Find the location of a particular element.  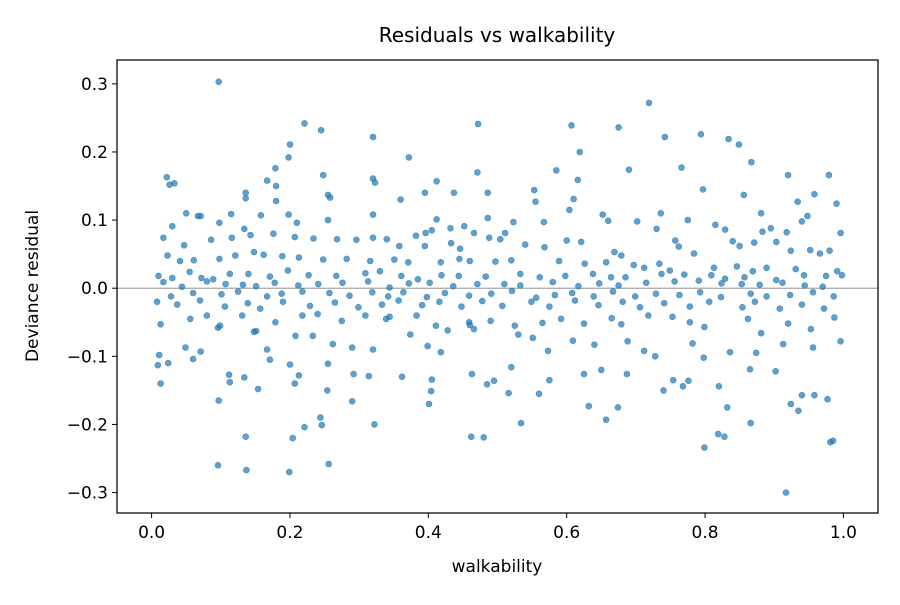

y-tick-label-0: −0.3 is located at coordinates (87, 494).